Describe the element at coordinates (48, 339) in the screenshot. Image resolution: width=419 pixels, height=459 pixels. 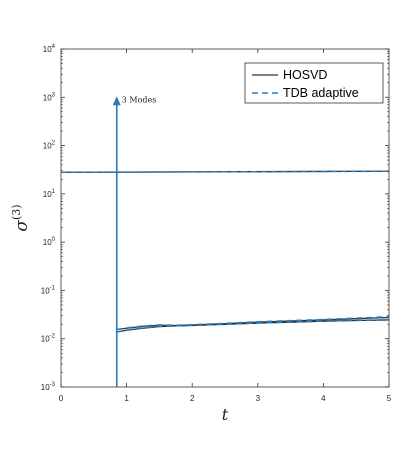
I see `y-tick-label: 10⁻²` at that location.